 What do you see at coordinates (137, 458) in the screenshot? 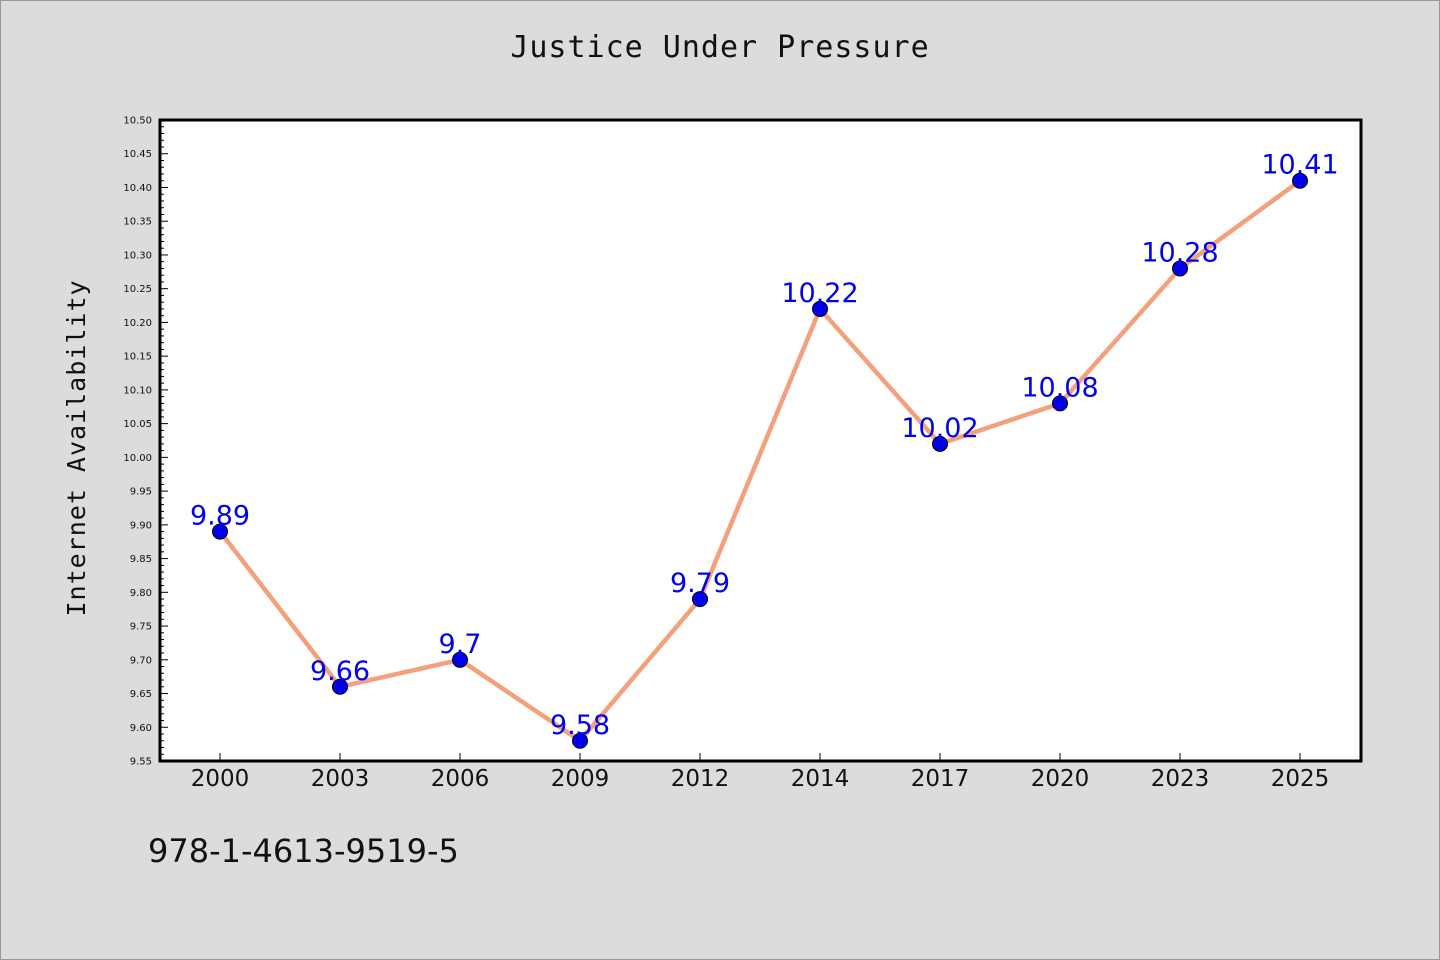
I see `y-tick-label: 10.00` at bounding box center [137, 458].